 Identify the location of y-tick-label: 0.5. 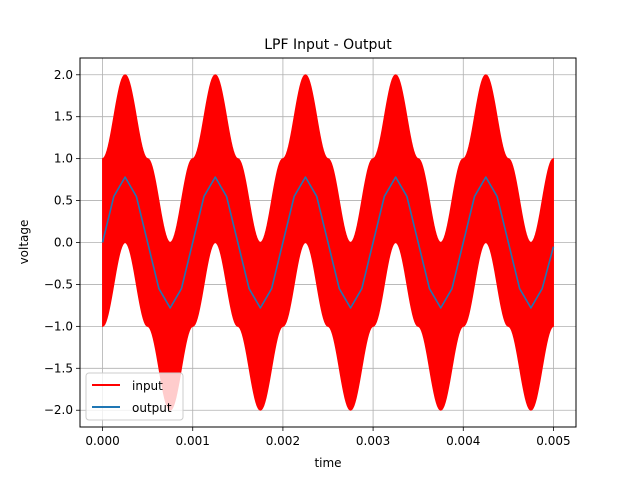
(63, 201).